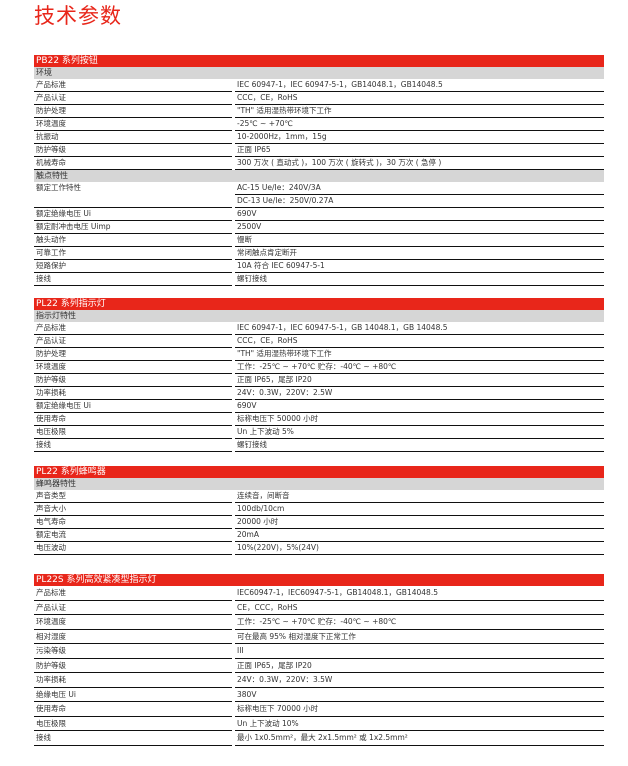 This screenshot has width=628, height=766. I want to click on table-row: 可靠工作 常闭触点肯定断开, so click(319, 253).